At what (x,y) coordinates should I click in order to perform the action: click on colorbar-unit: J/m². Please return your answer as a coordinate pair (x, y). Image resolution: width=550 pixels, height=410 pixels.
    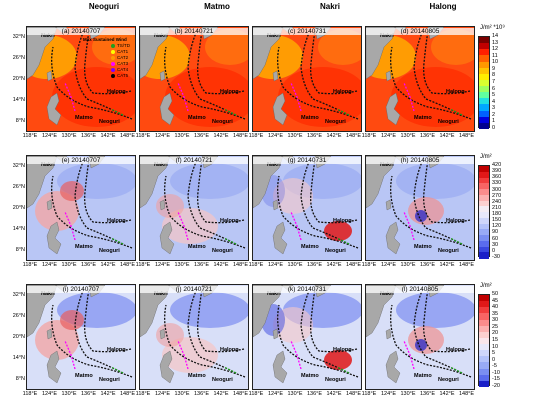
    Looking at the image, I should click on (486, 286).